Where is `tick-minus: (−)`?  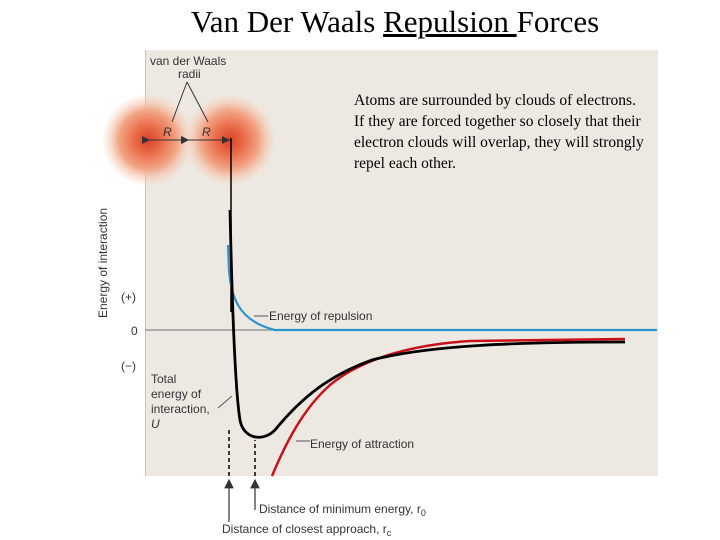 tick-minus: (−) is located at coordinates (128, 366).